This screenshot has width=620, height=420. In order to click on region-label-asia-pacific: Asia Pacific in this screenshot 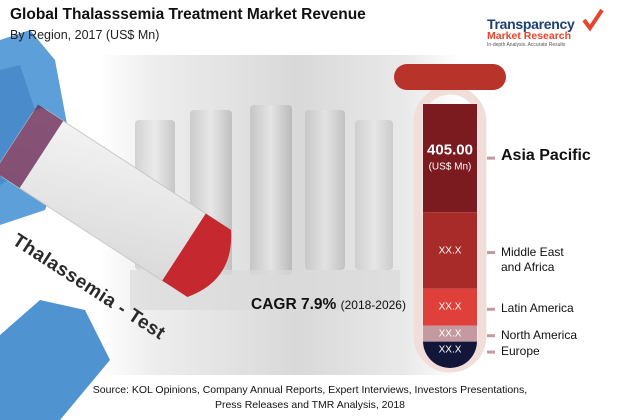, I will do `click(546, 156)`.